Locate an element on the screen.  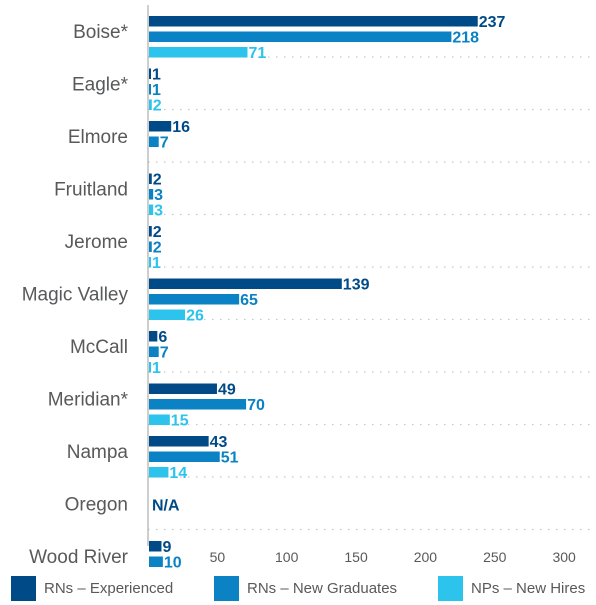
data-label: 51 is located at coordinates (230, 457).